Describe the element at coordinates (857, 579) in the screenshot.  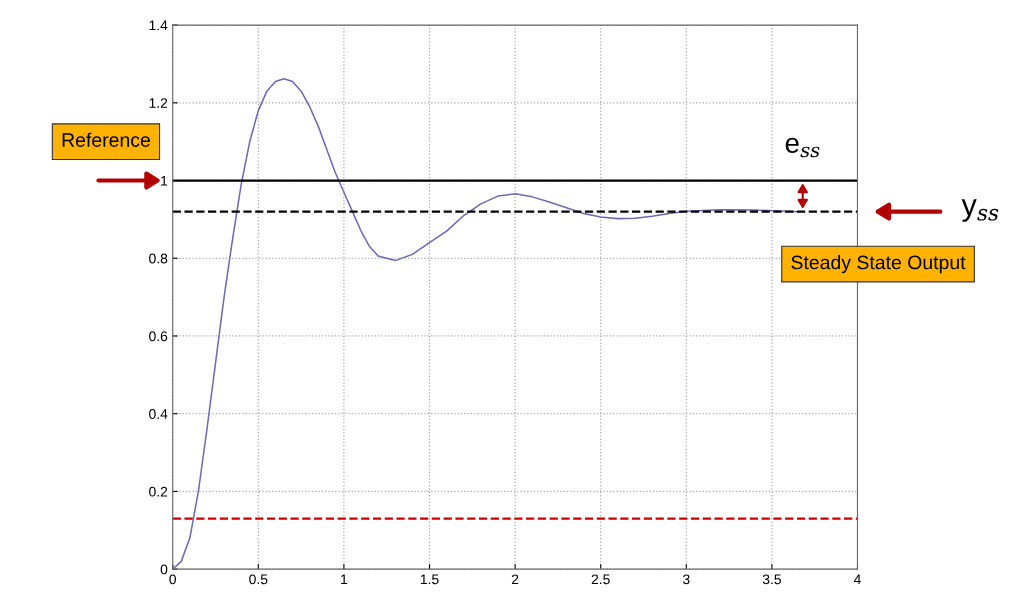
I see `x-tick-label: 4` at that location.